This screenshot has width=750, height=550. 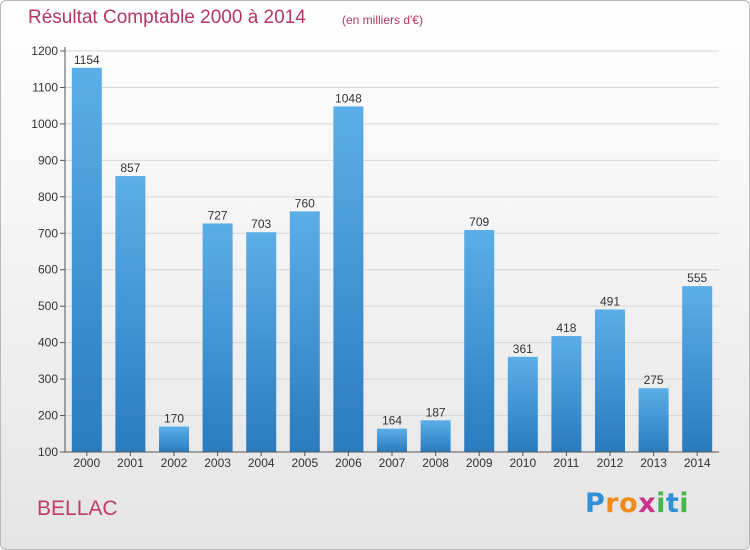 What do you see at coordinates (48, 379) in the screenshot?
I see `y-tick-label: 300` at bounding box center [48, 379].